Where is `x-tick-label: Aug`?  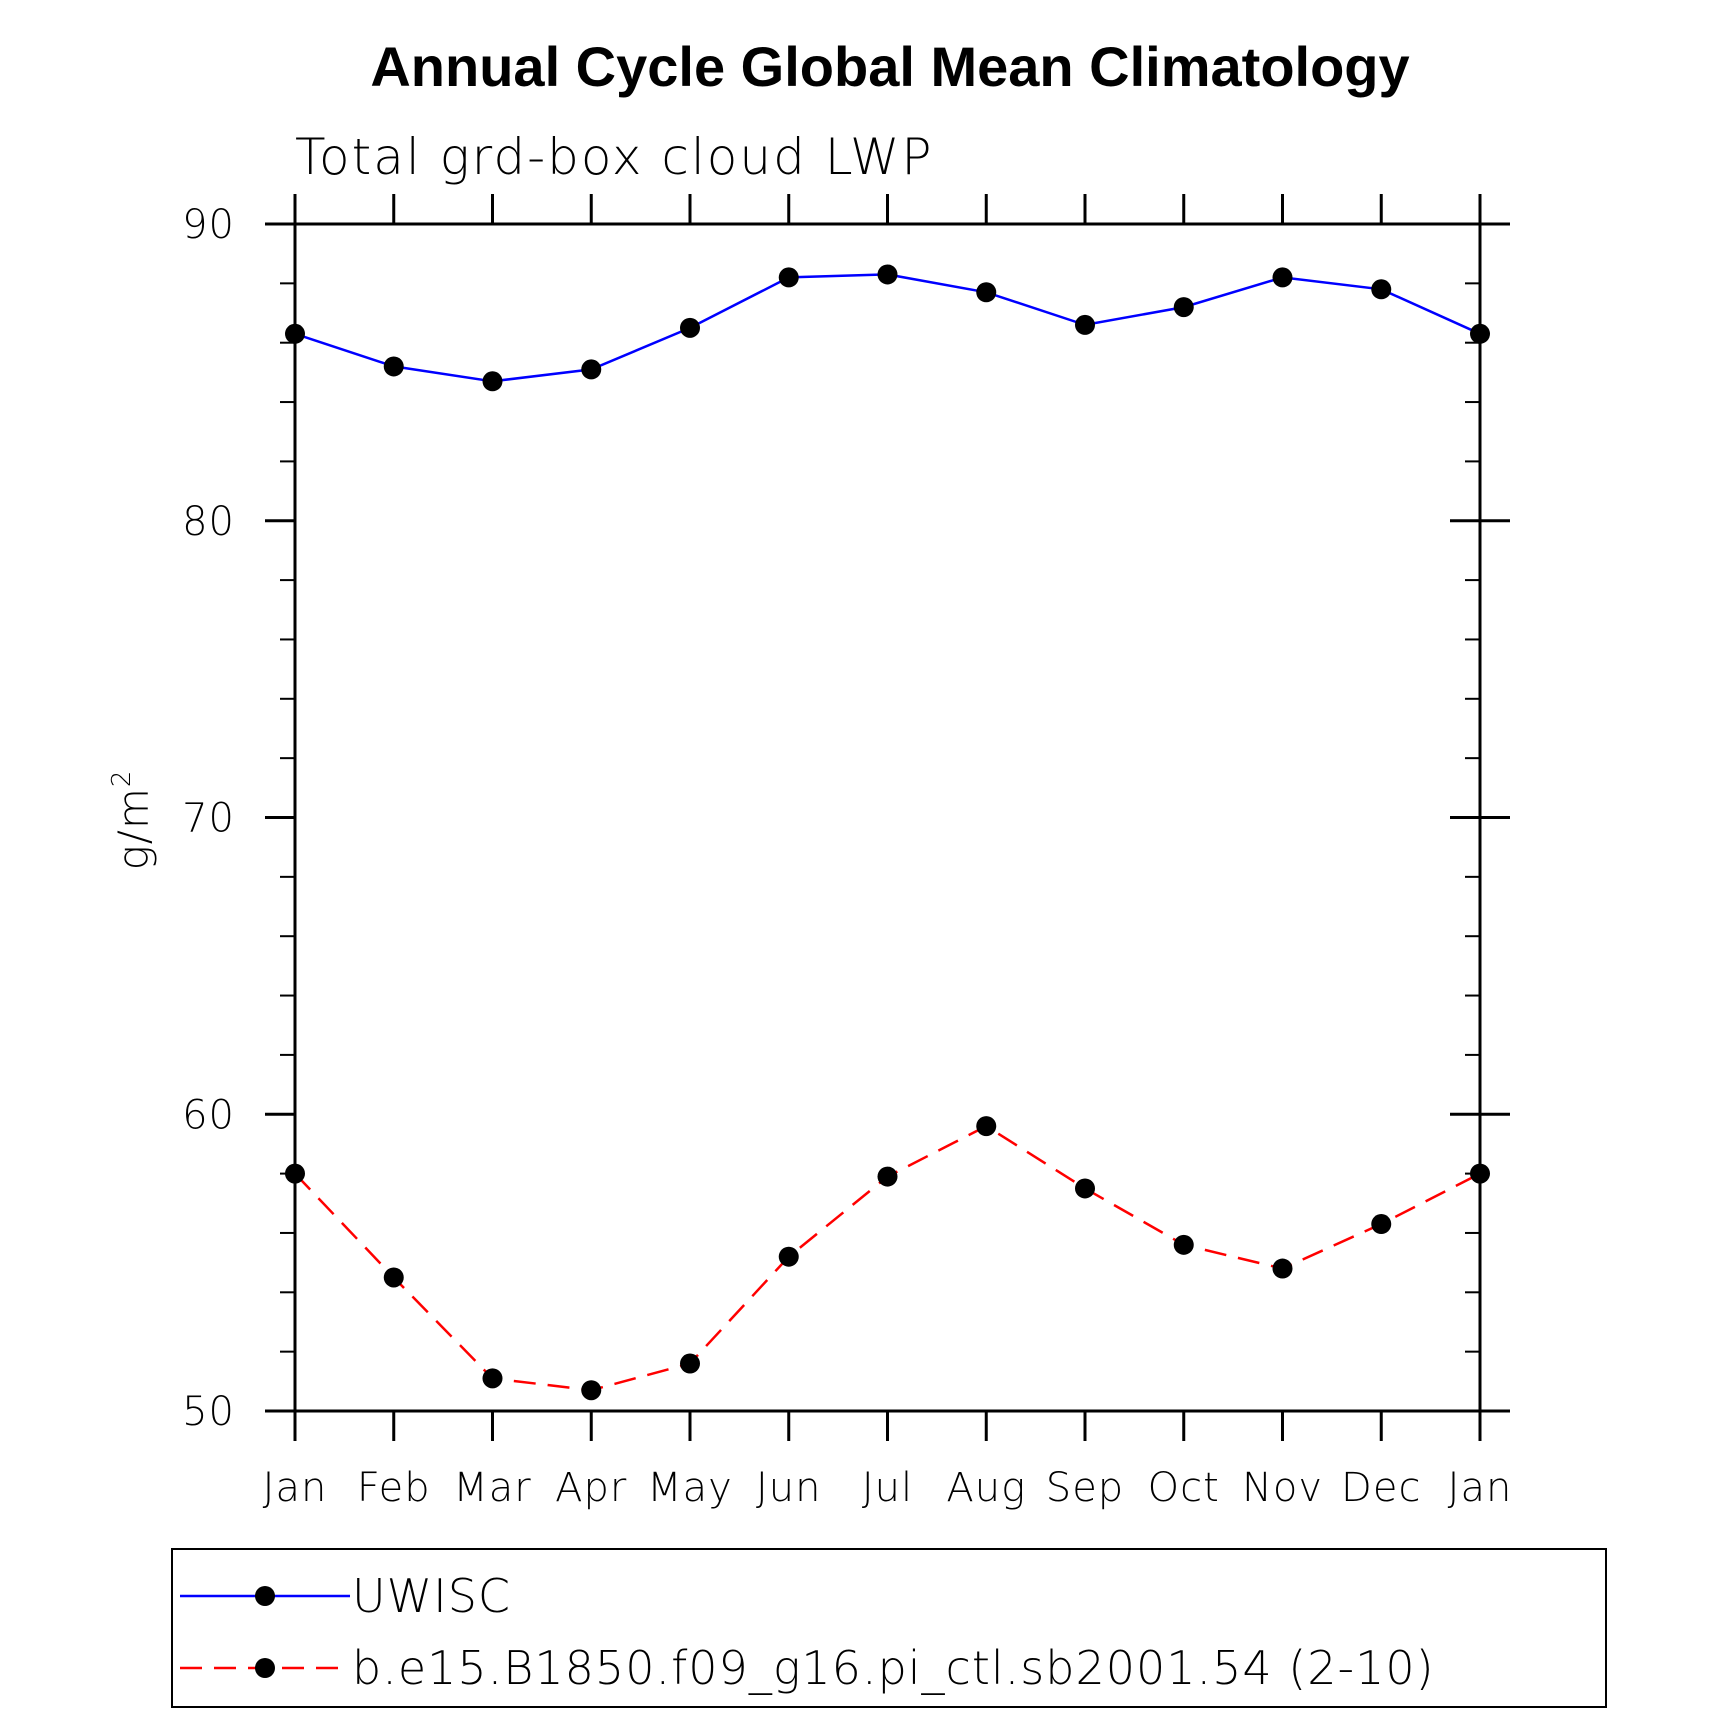
x-tick-label: Aug is located at coordinates (986, 1488).